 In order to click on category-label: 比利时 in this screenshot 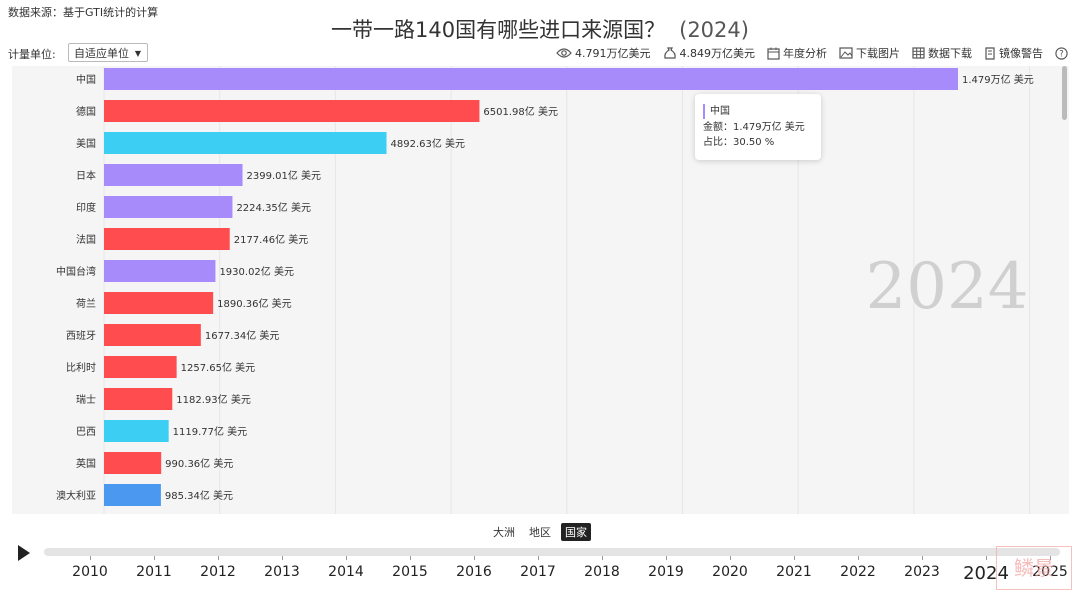, I will do `click(81, 368)`.